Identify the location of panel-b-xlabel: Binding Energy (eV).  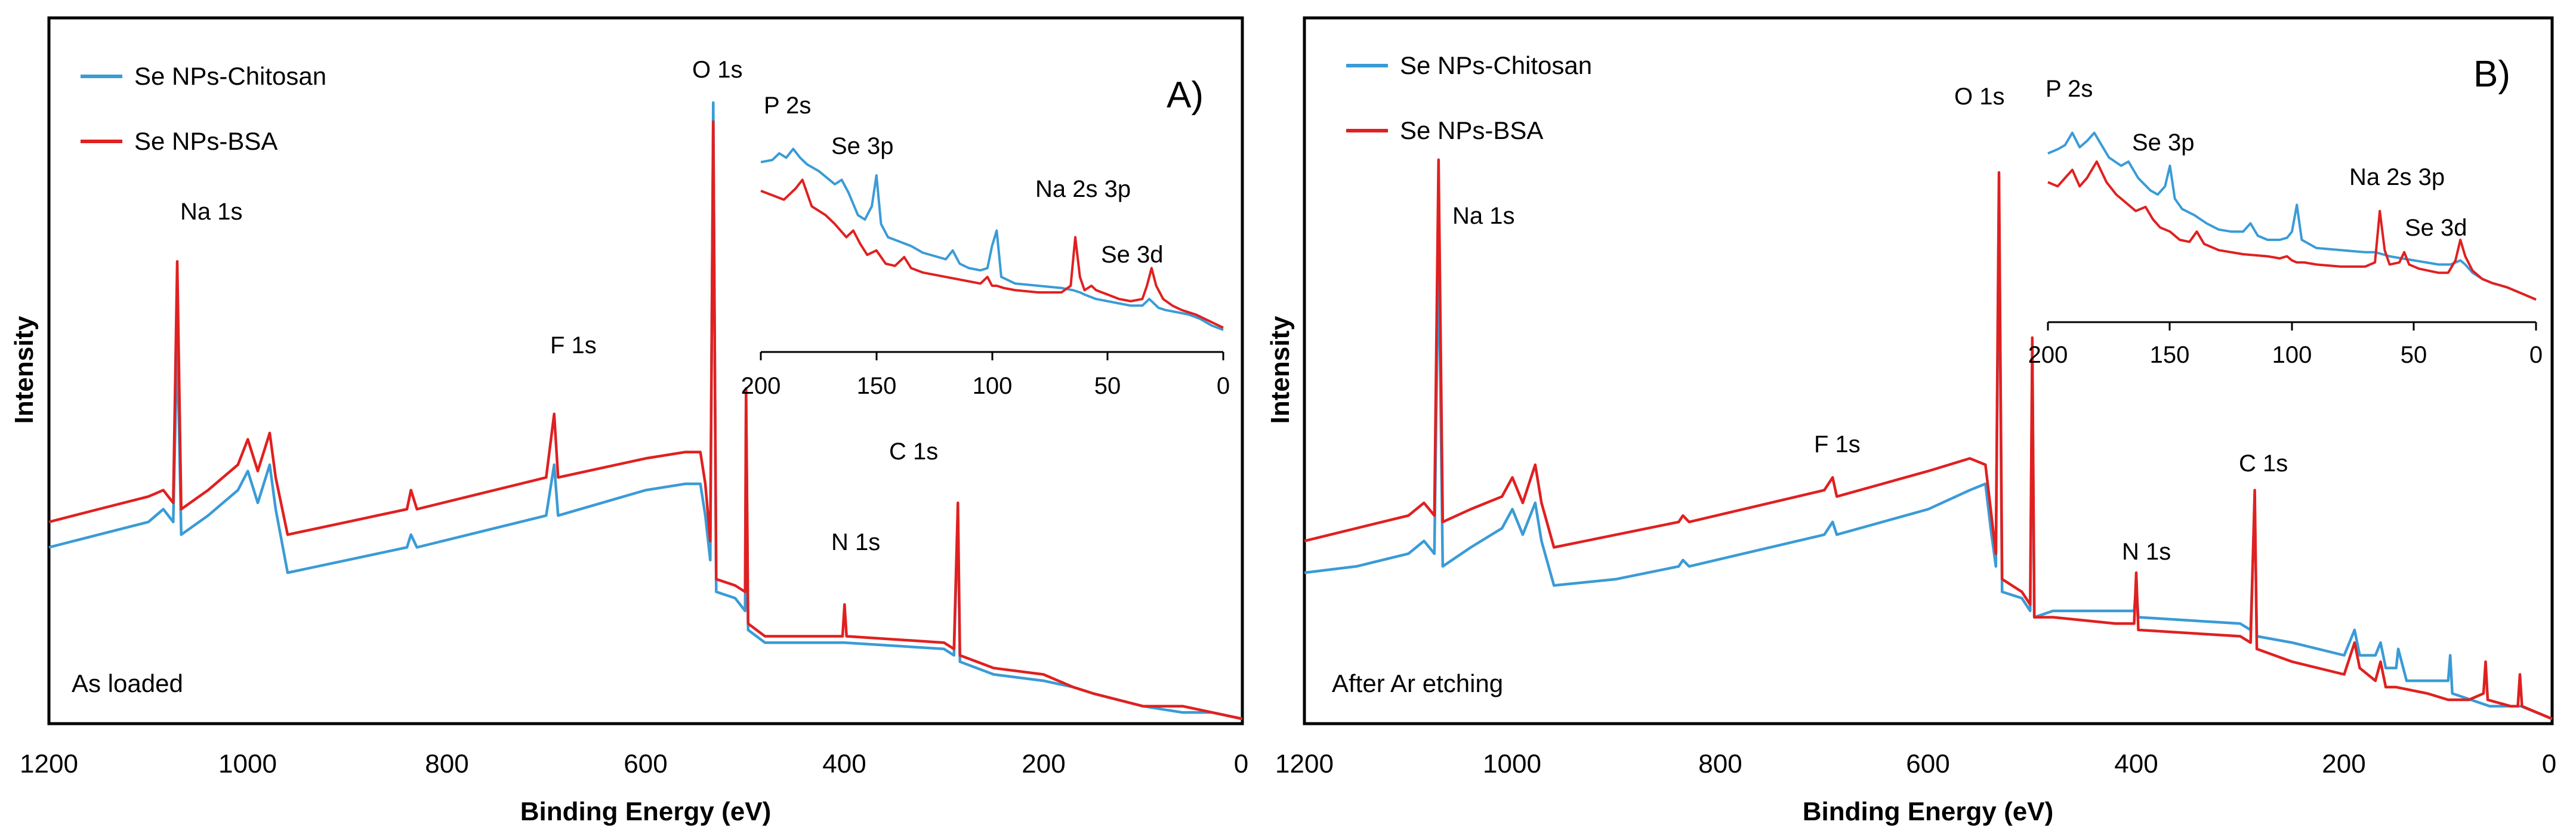
(1928, 811).